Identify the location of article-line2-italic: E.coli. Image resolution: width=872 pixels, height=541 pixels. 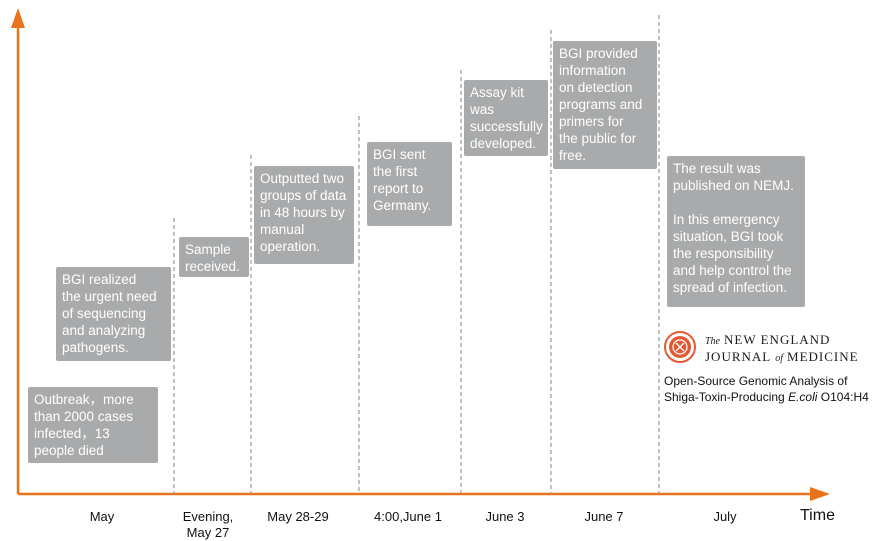
(803, 397).